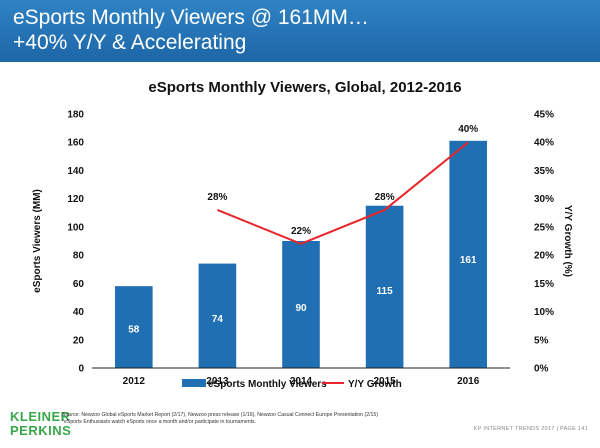 This screenshot has width=600, height=448. Describe the element at coordinates (134, 330) in the screenshot. I see `bar-value-label: 58` at that location.